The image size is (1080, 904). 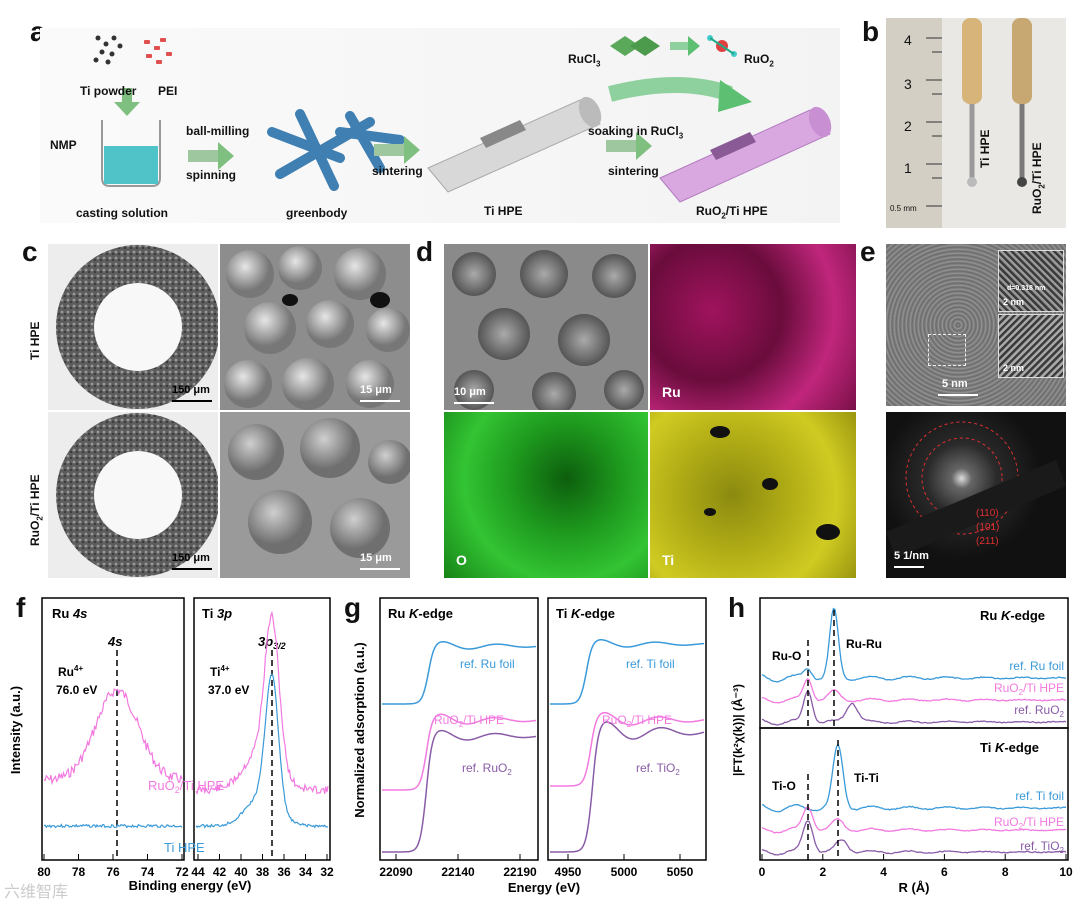 I want to click on h-curve-ruo2-ti-hpe-ti, so click(x=914, y=820).